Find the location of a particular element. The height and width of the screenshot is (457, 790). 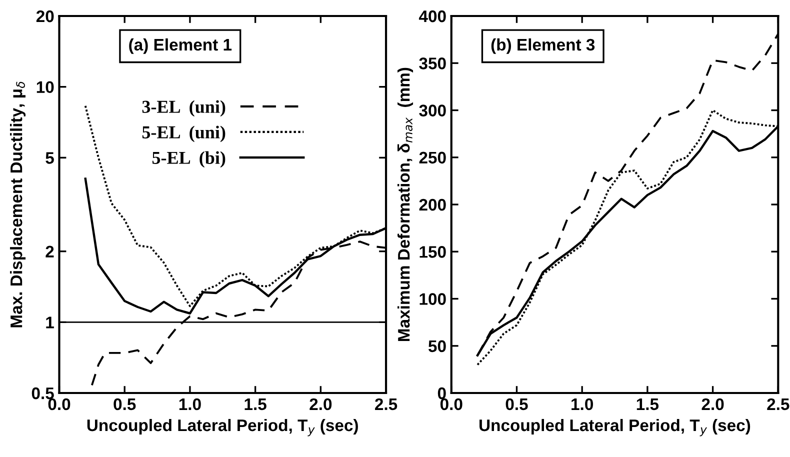

y-axis-title: Max. Displacement Ductility, μ$_{δ}$ is located at coordinates (18, 205).